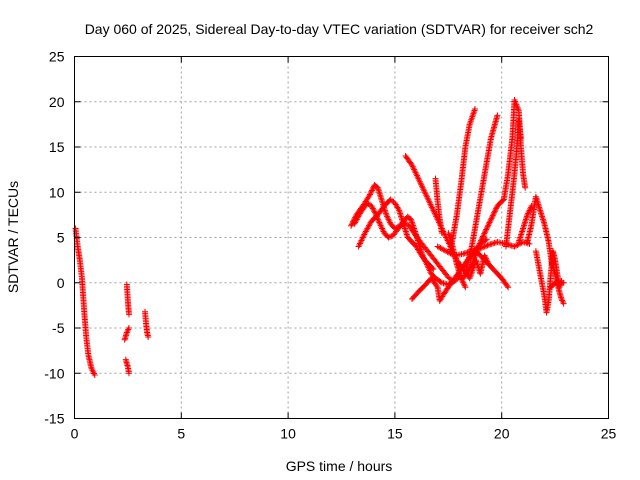 The height and width of the screenshot is (480, 640). What do you see at coordinates (181, 434) in the screenshot?
I see `x-tick-label: 5` at bounding box center [181, 434].